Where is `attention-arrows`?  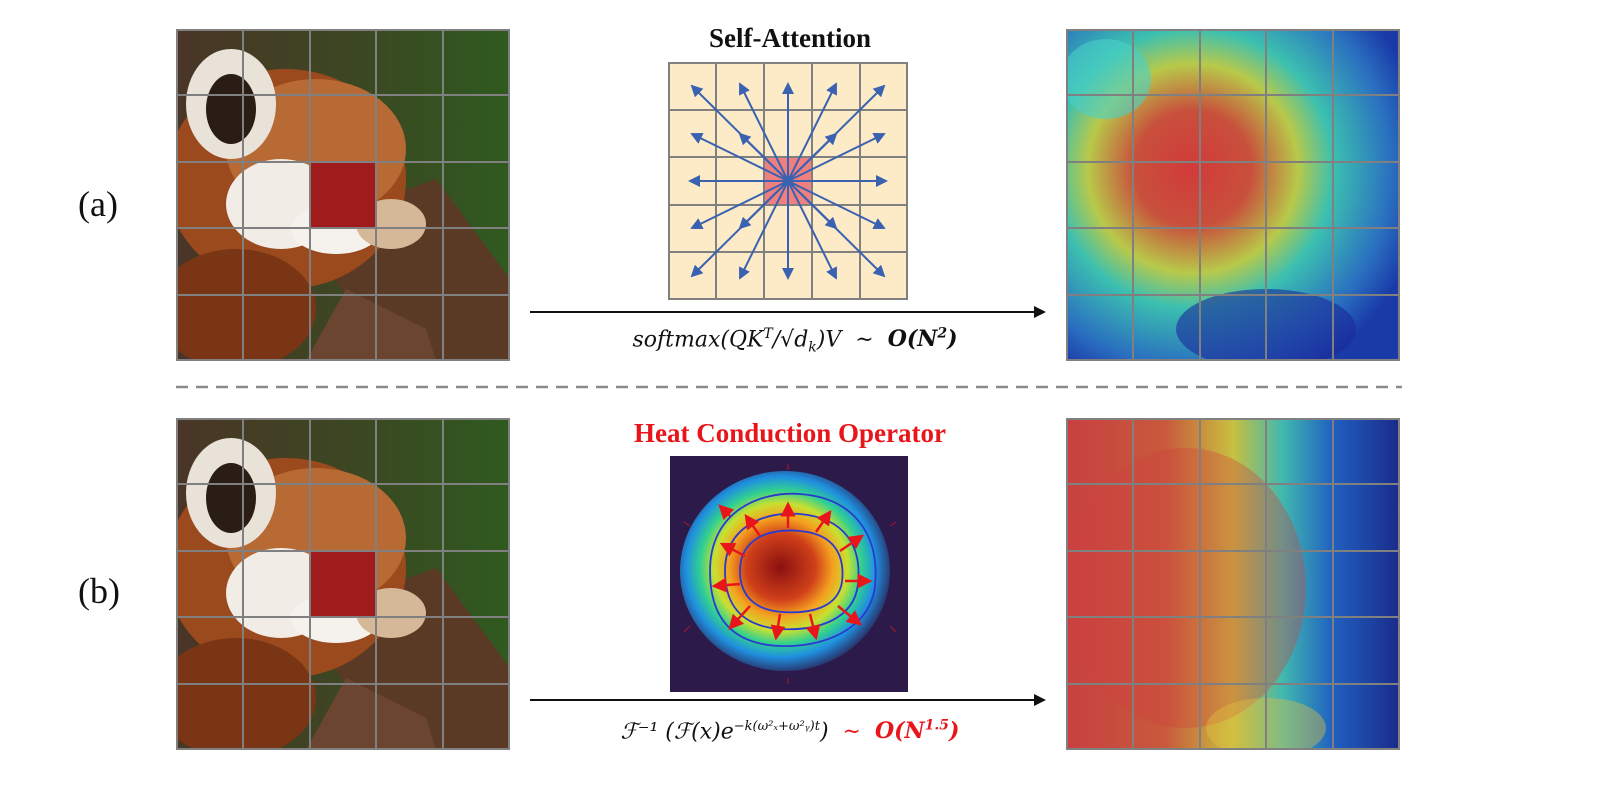 attention-arrows is located at coordinates (788, 181).